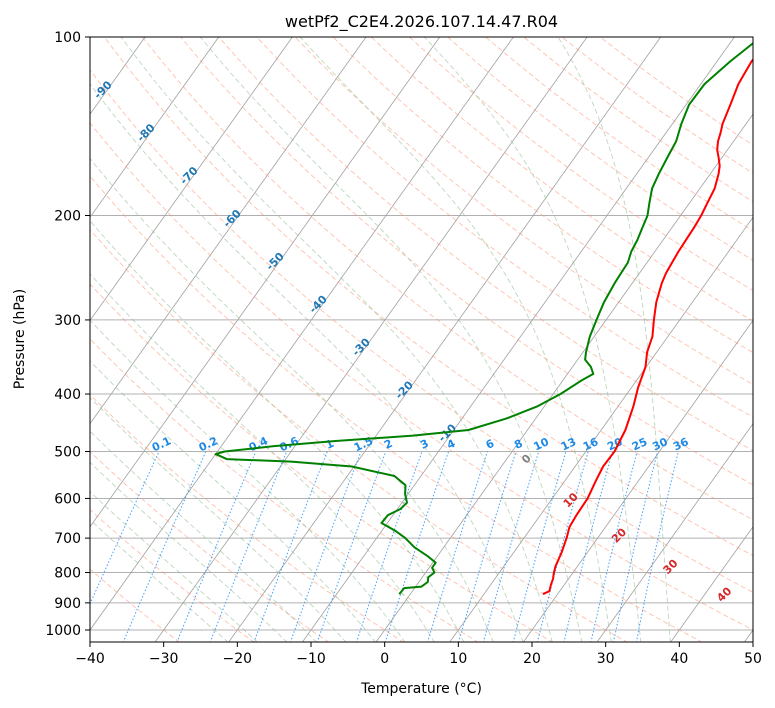 This screenshot has width=775, height=708. I want to click on moist-adiabat-label: -60, so click(232, 218).